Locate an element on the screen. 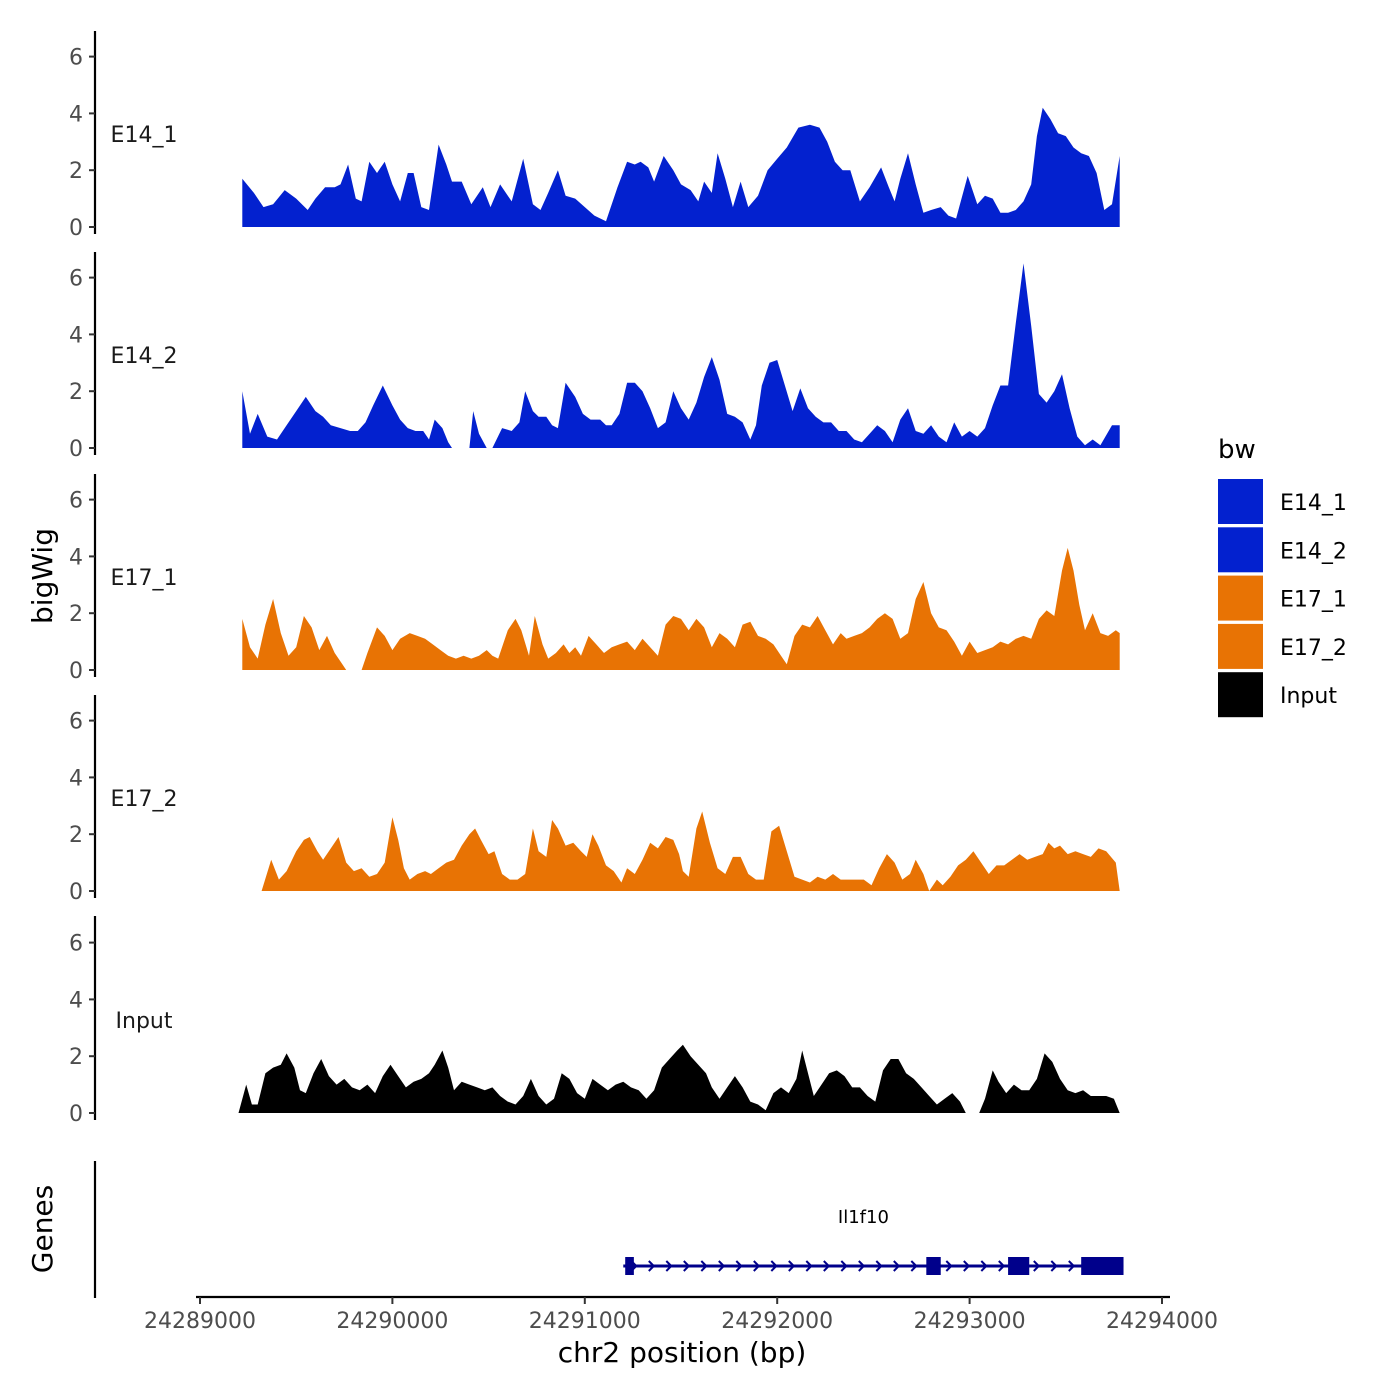 The image size is (1400, 1400). track-label: E14_1 is located at coordinates (144, 135).